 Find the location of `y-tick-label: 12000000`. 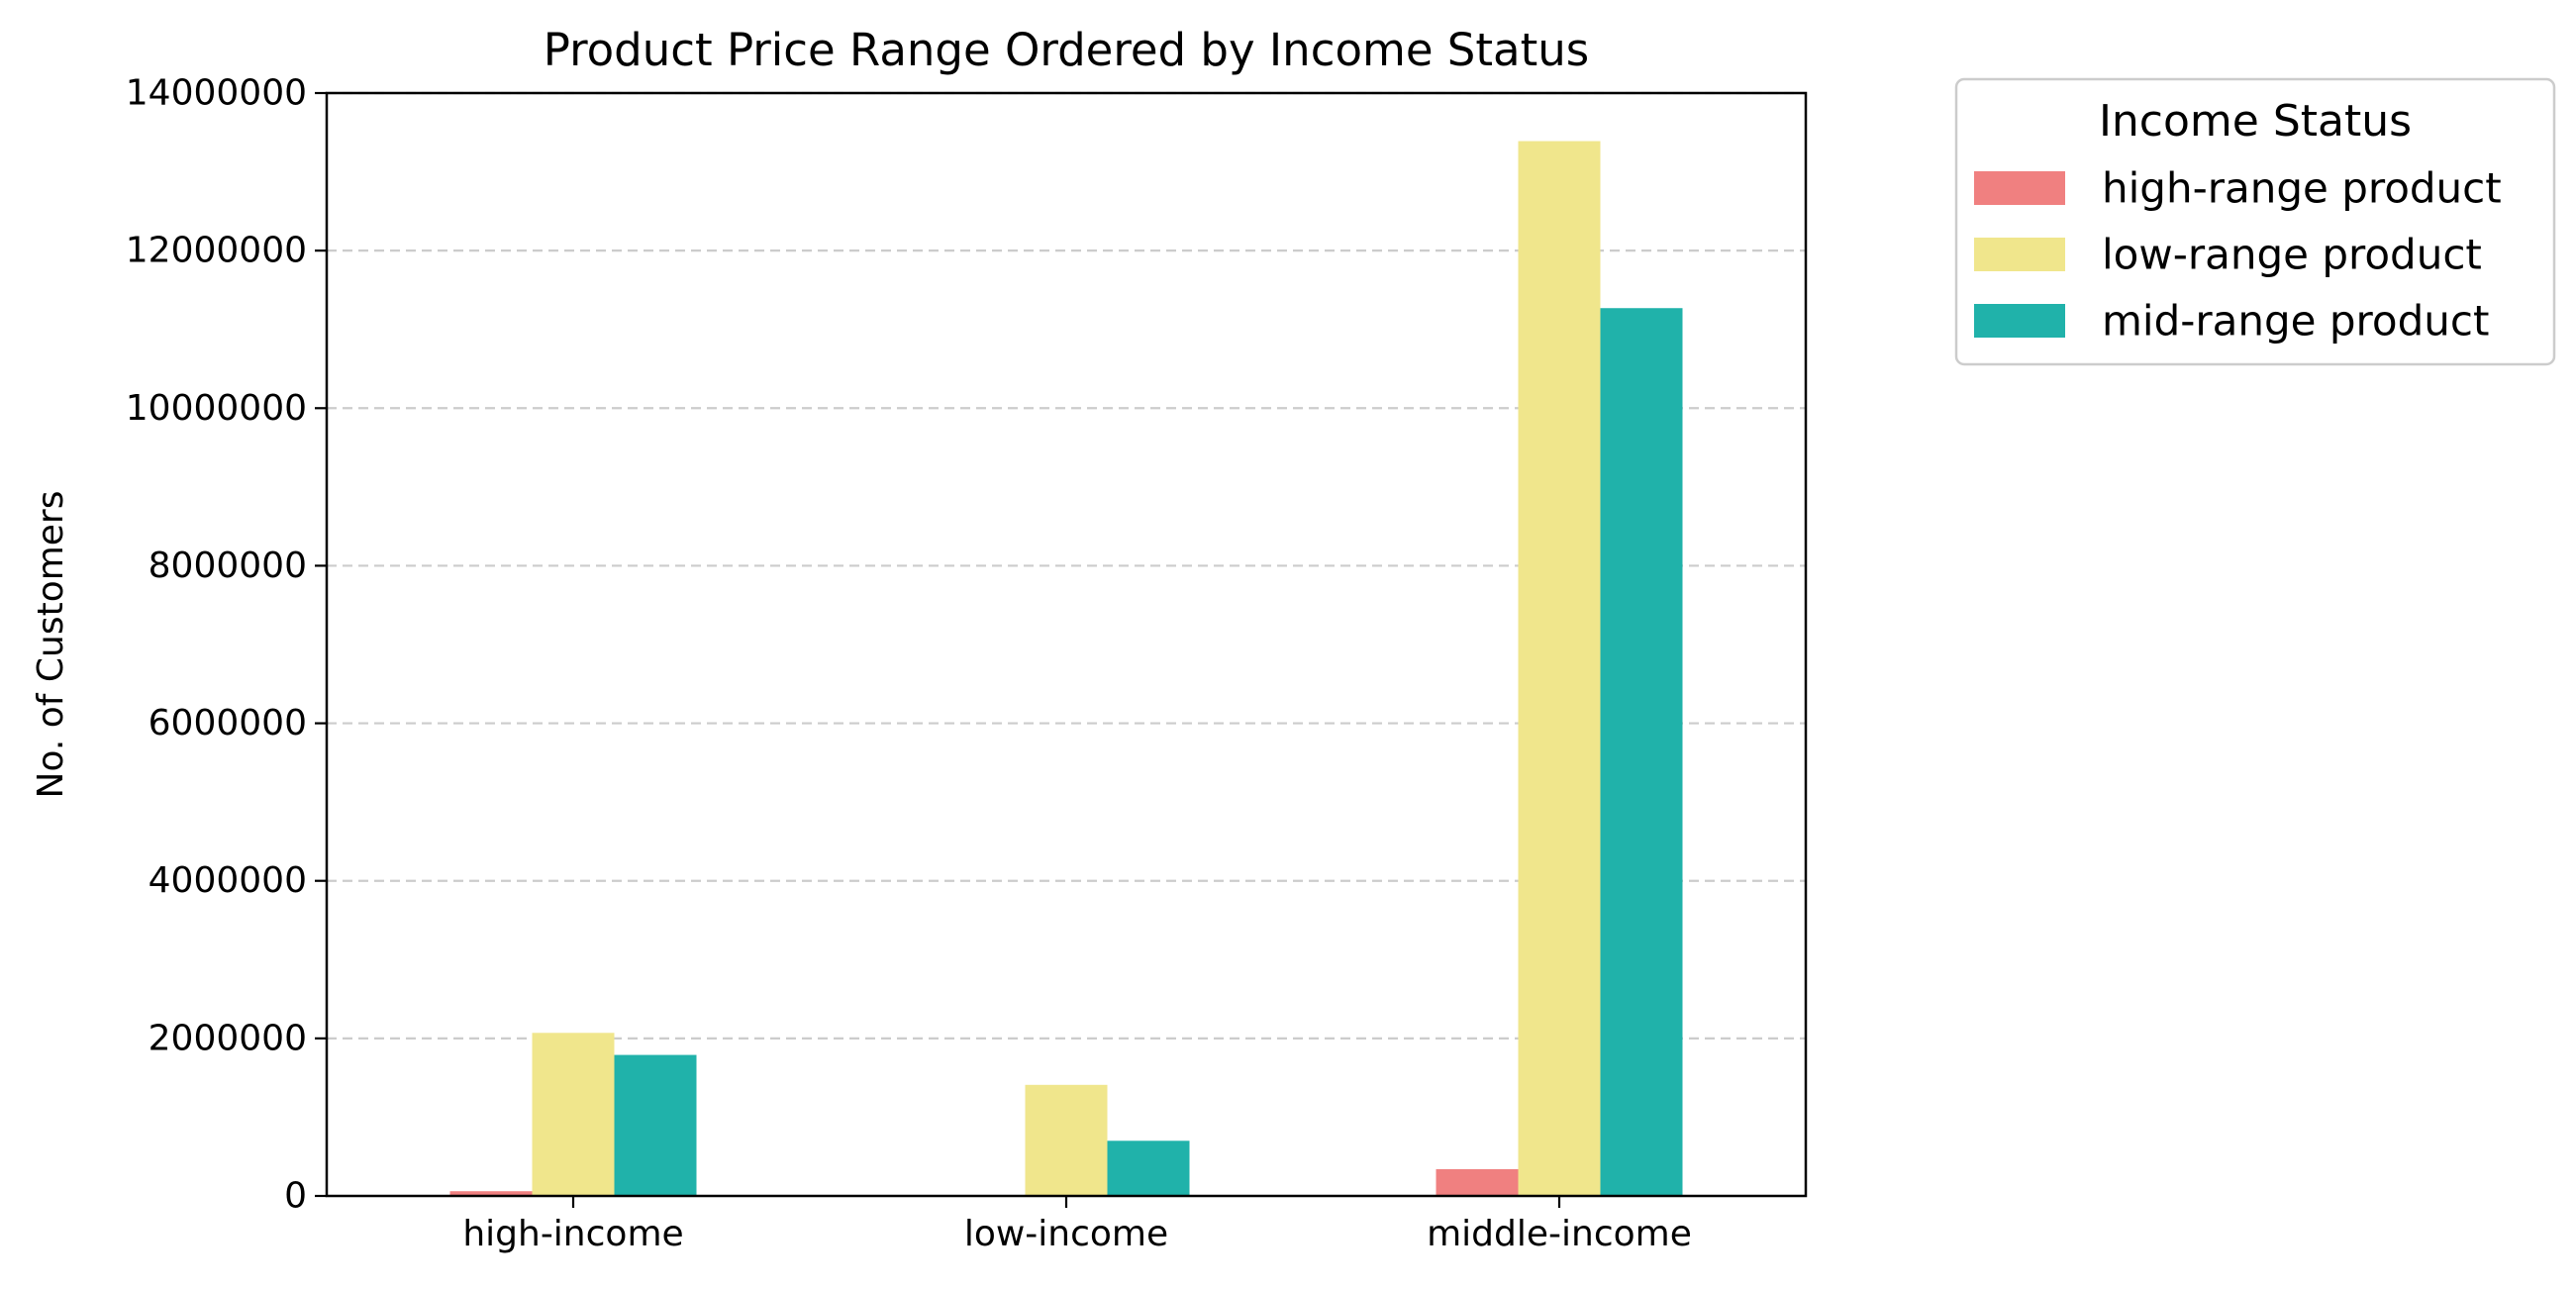

y-tick-label: 12000000 is located at coordinates (217, 251).